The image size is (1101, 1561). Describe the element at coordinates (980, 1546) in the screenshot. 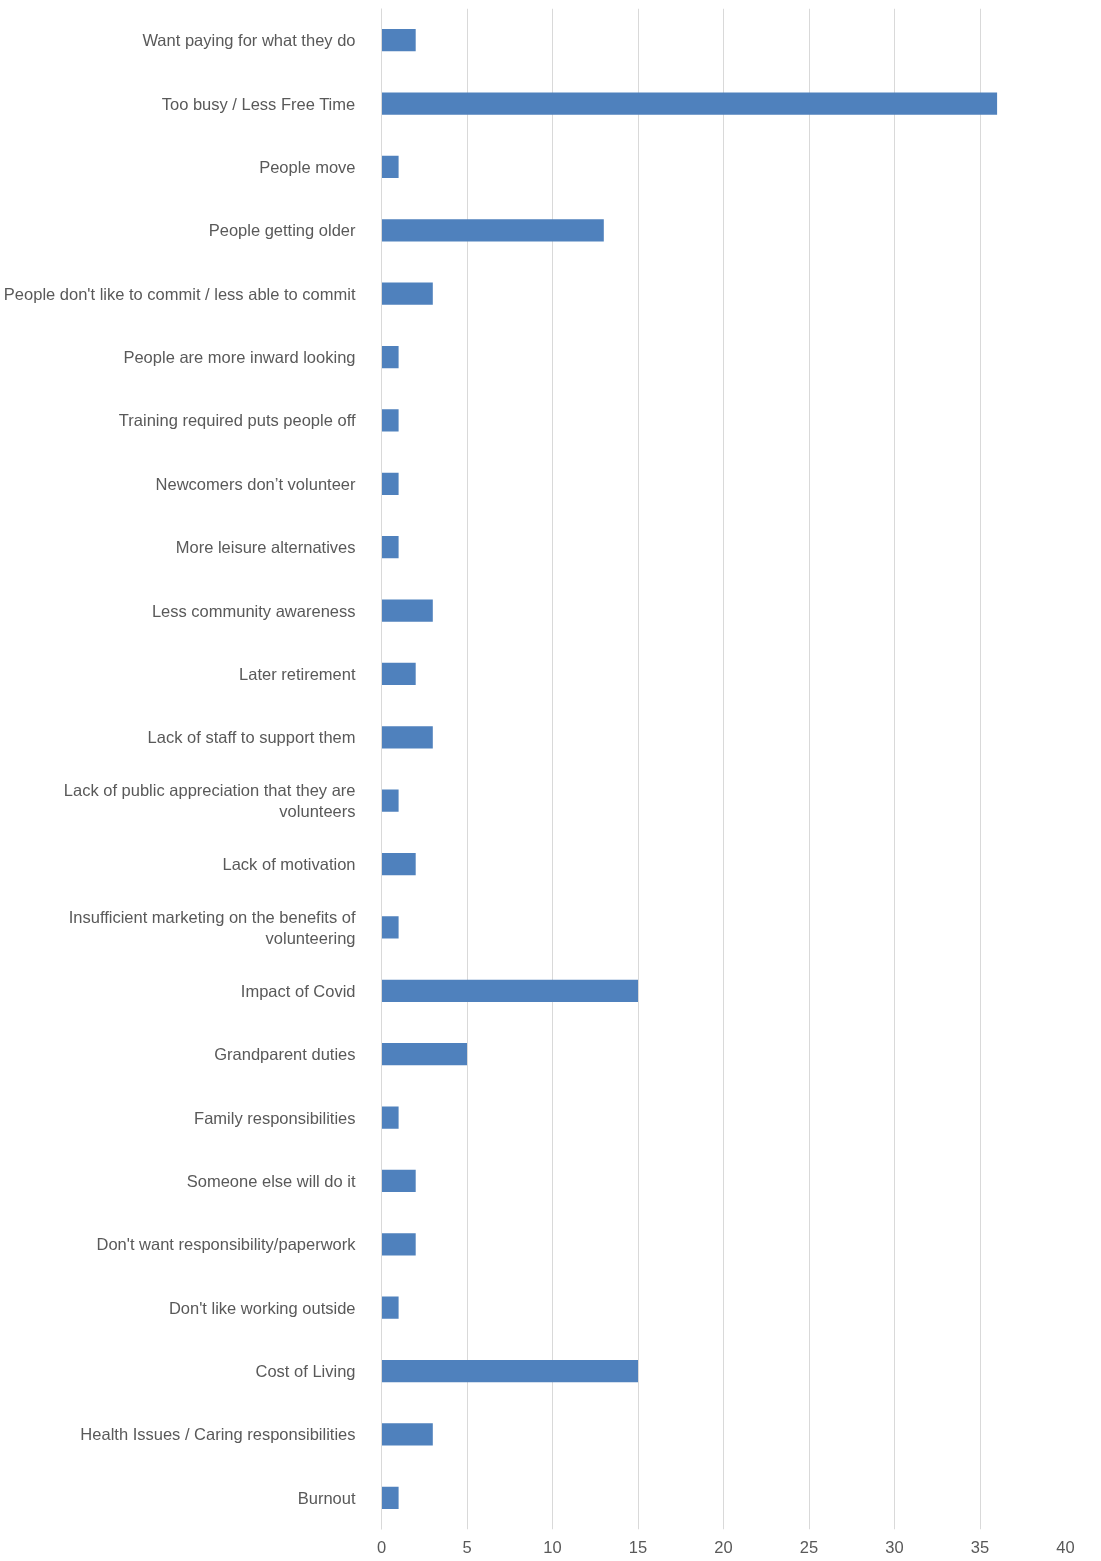

I see `x-tick-label: 35` at that location.